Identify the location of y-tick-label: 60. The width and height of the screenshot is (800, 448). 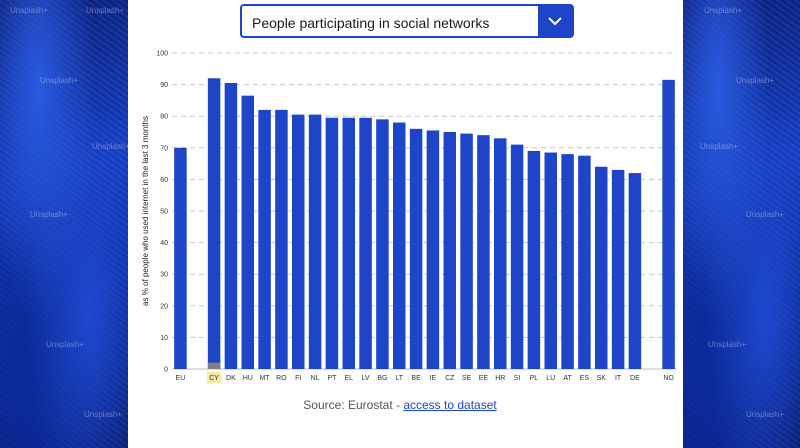
(164, 180).